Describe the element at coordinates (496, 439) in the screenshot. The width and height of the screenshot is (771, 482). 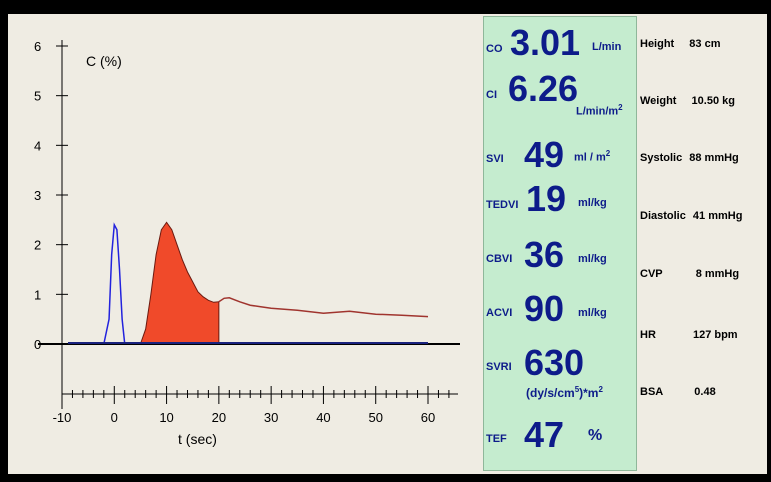
I see `tef-label: TEF` at that location.